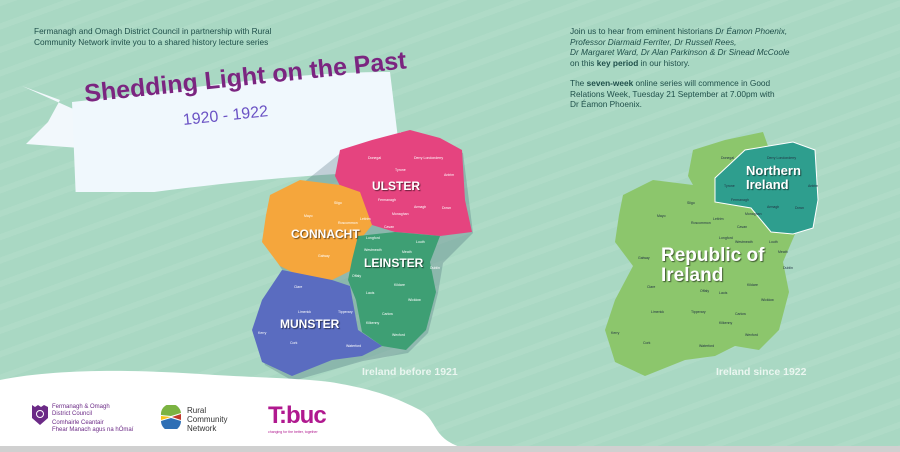 This screenshot has height=452, width=900. Describe the element at coordinates (293, 432) in the screenshot. I see `tbuc-tagline: changing for the better, together` at that location.